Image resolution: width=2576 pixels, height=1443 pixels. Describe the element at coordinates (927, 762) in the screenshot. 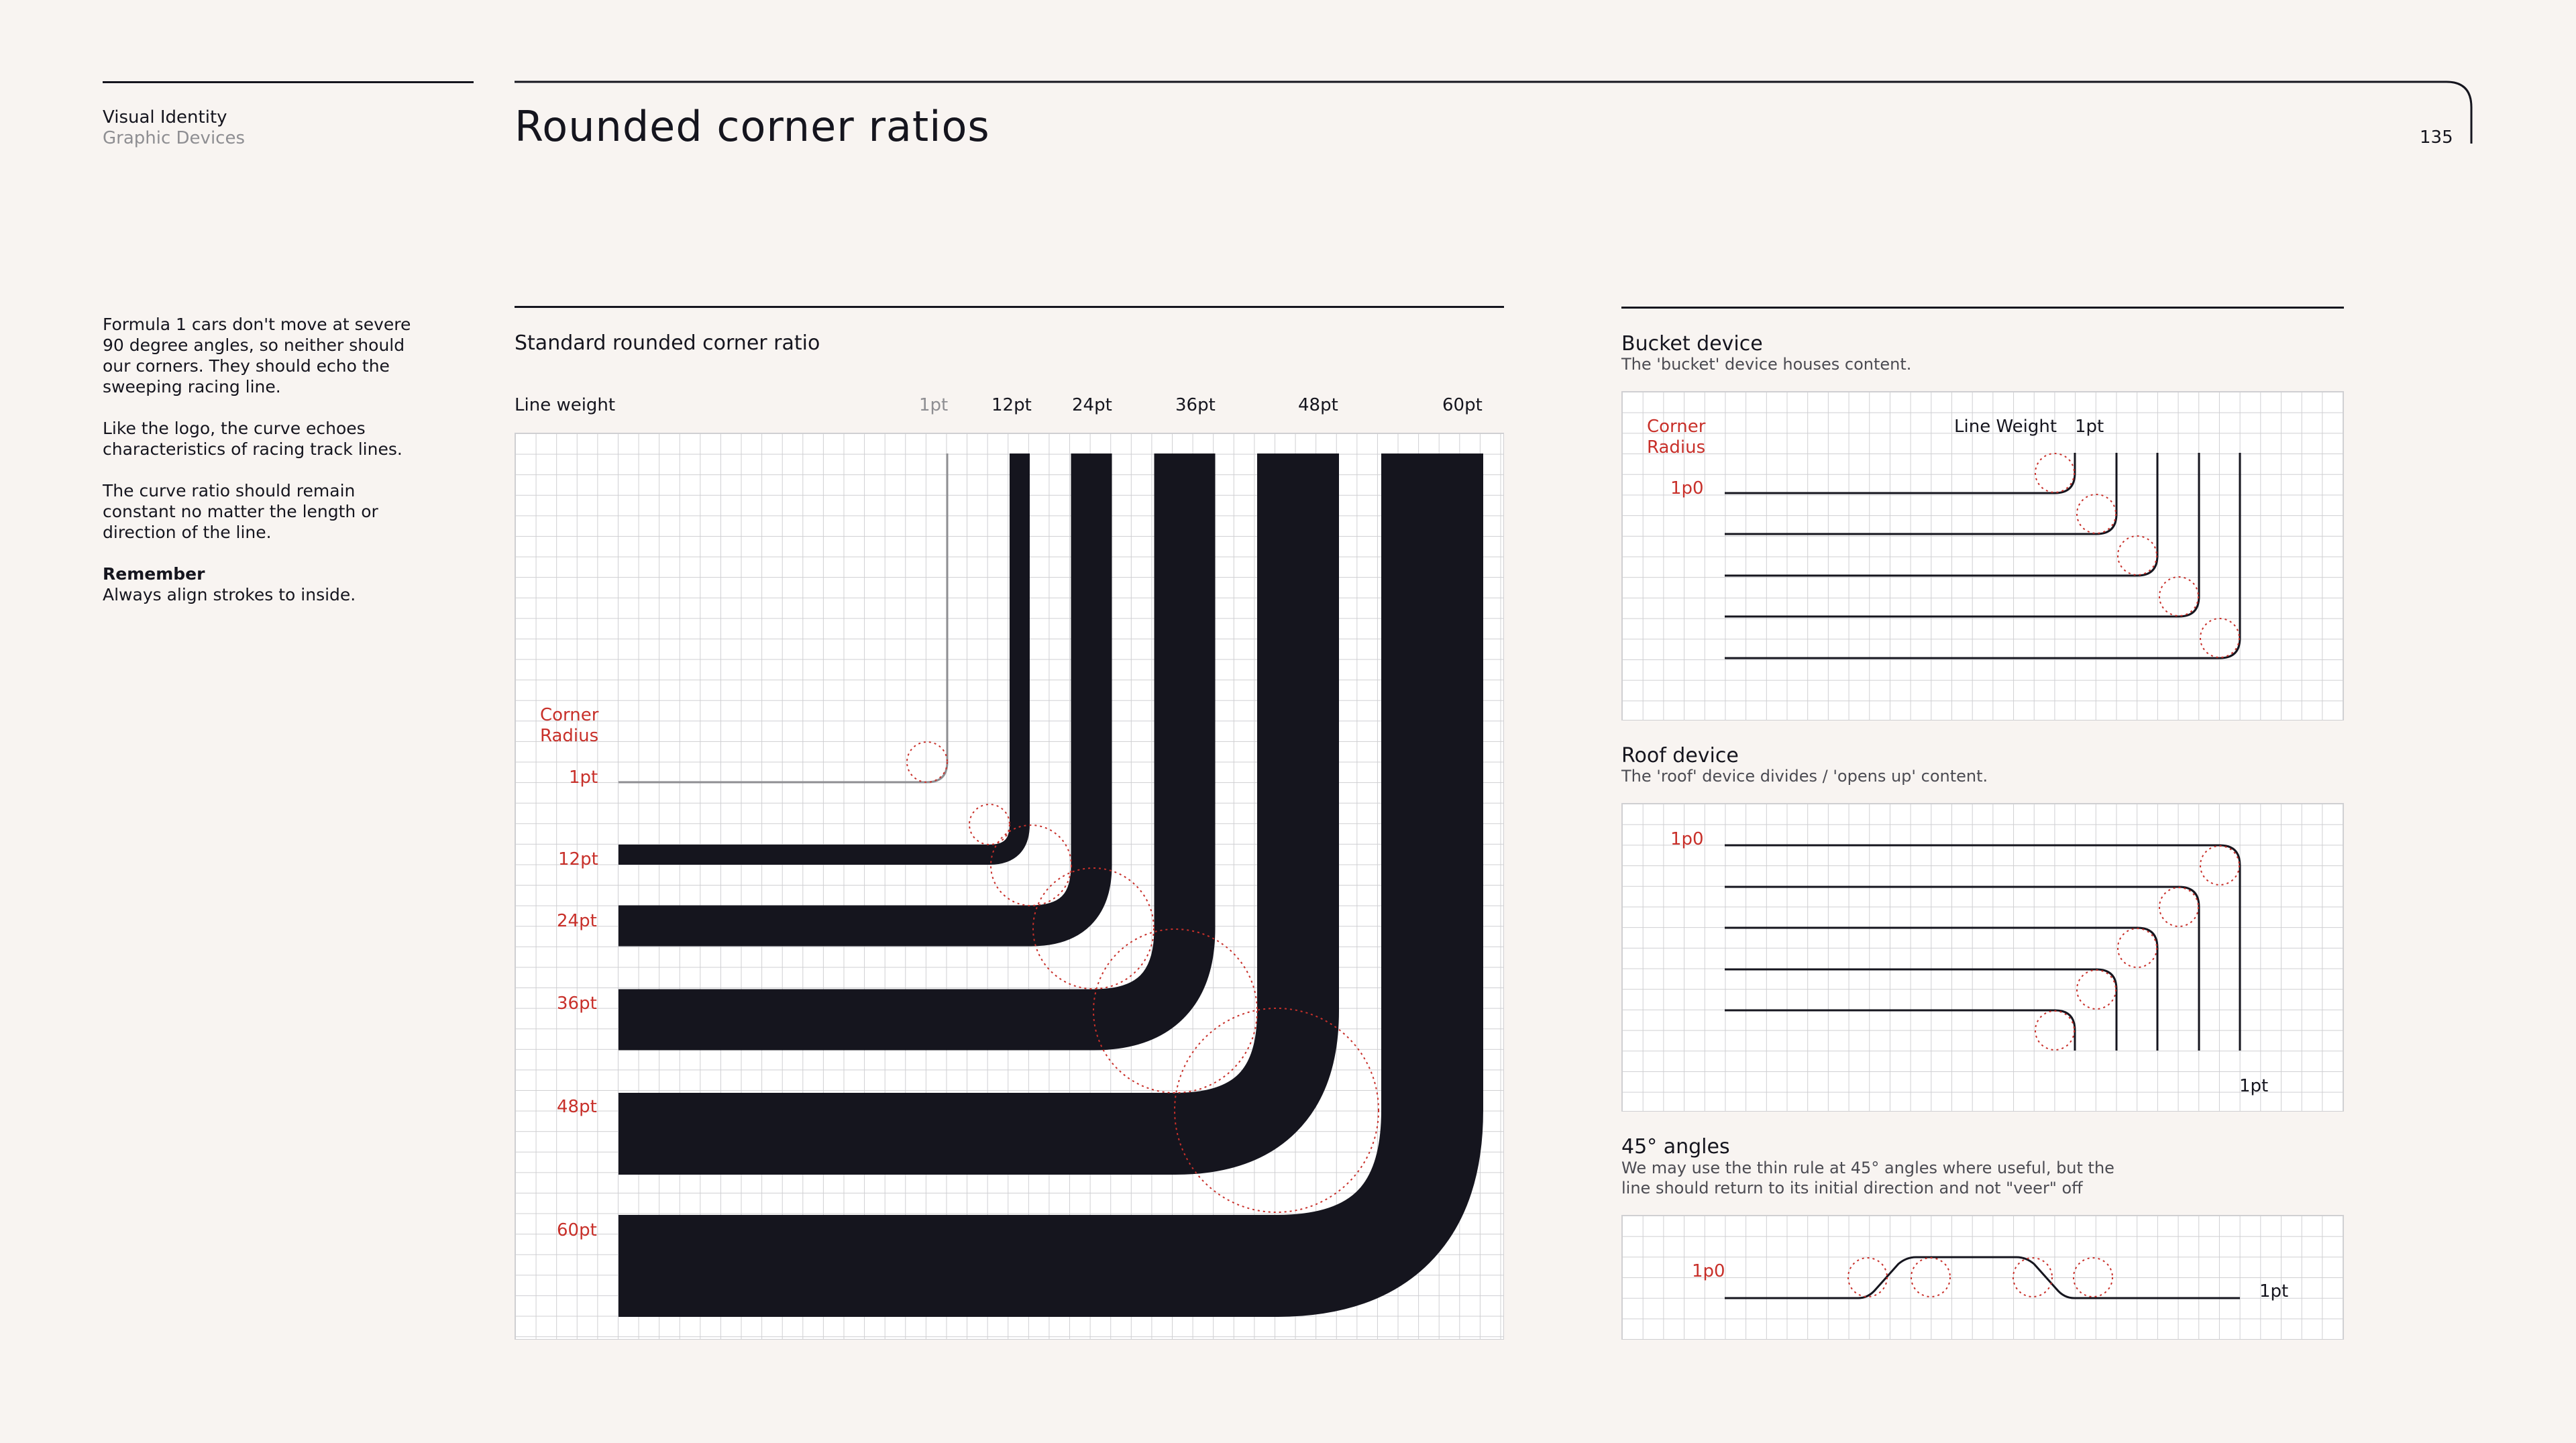

I see `radius-circle-1pt` at that location.